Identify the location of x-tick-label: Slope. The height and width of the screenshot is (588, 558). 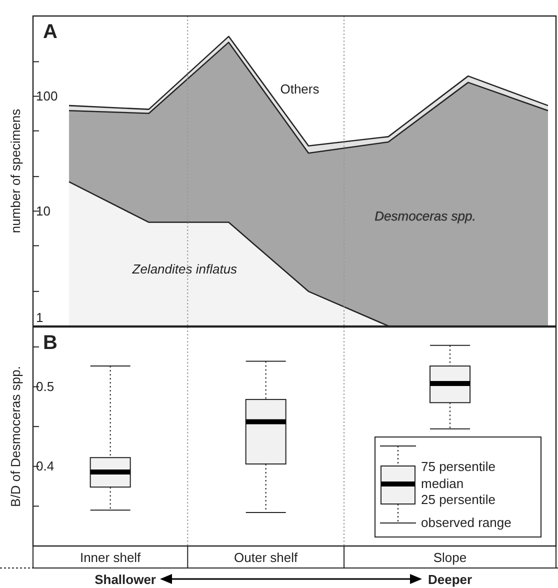
(450, 557).